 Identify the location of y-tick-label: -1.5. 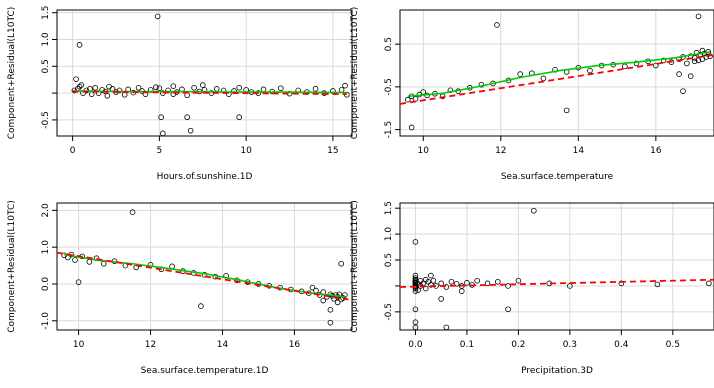
(389, 130).